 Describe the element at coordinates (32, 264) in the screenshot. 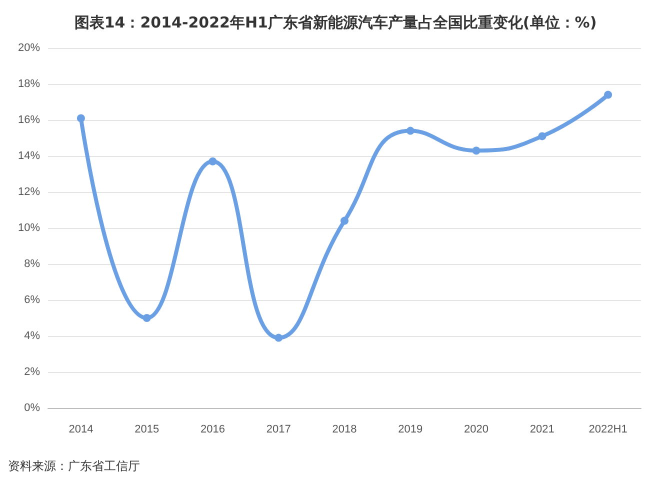

I see `y-tick-label: 8%` at that location.